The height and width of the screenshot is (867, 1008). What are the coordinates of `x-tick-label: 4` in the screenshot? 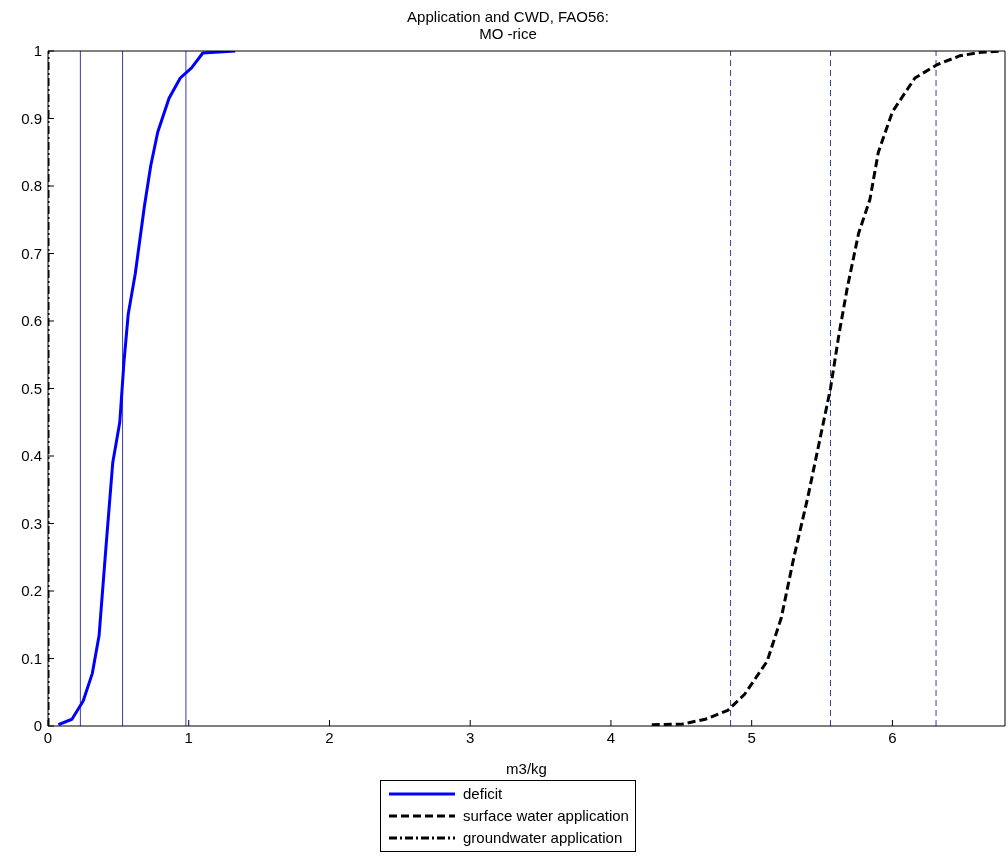 It's located at (611, 737).